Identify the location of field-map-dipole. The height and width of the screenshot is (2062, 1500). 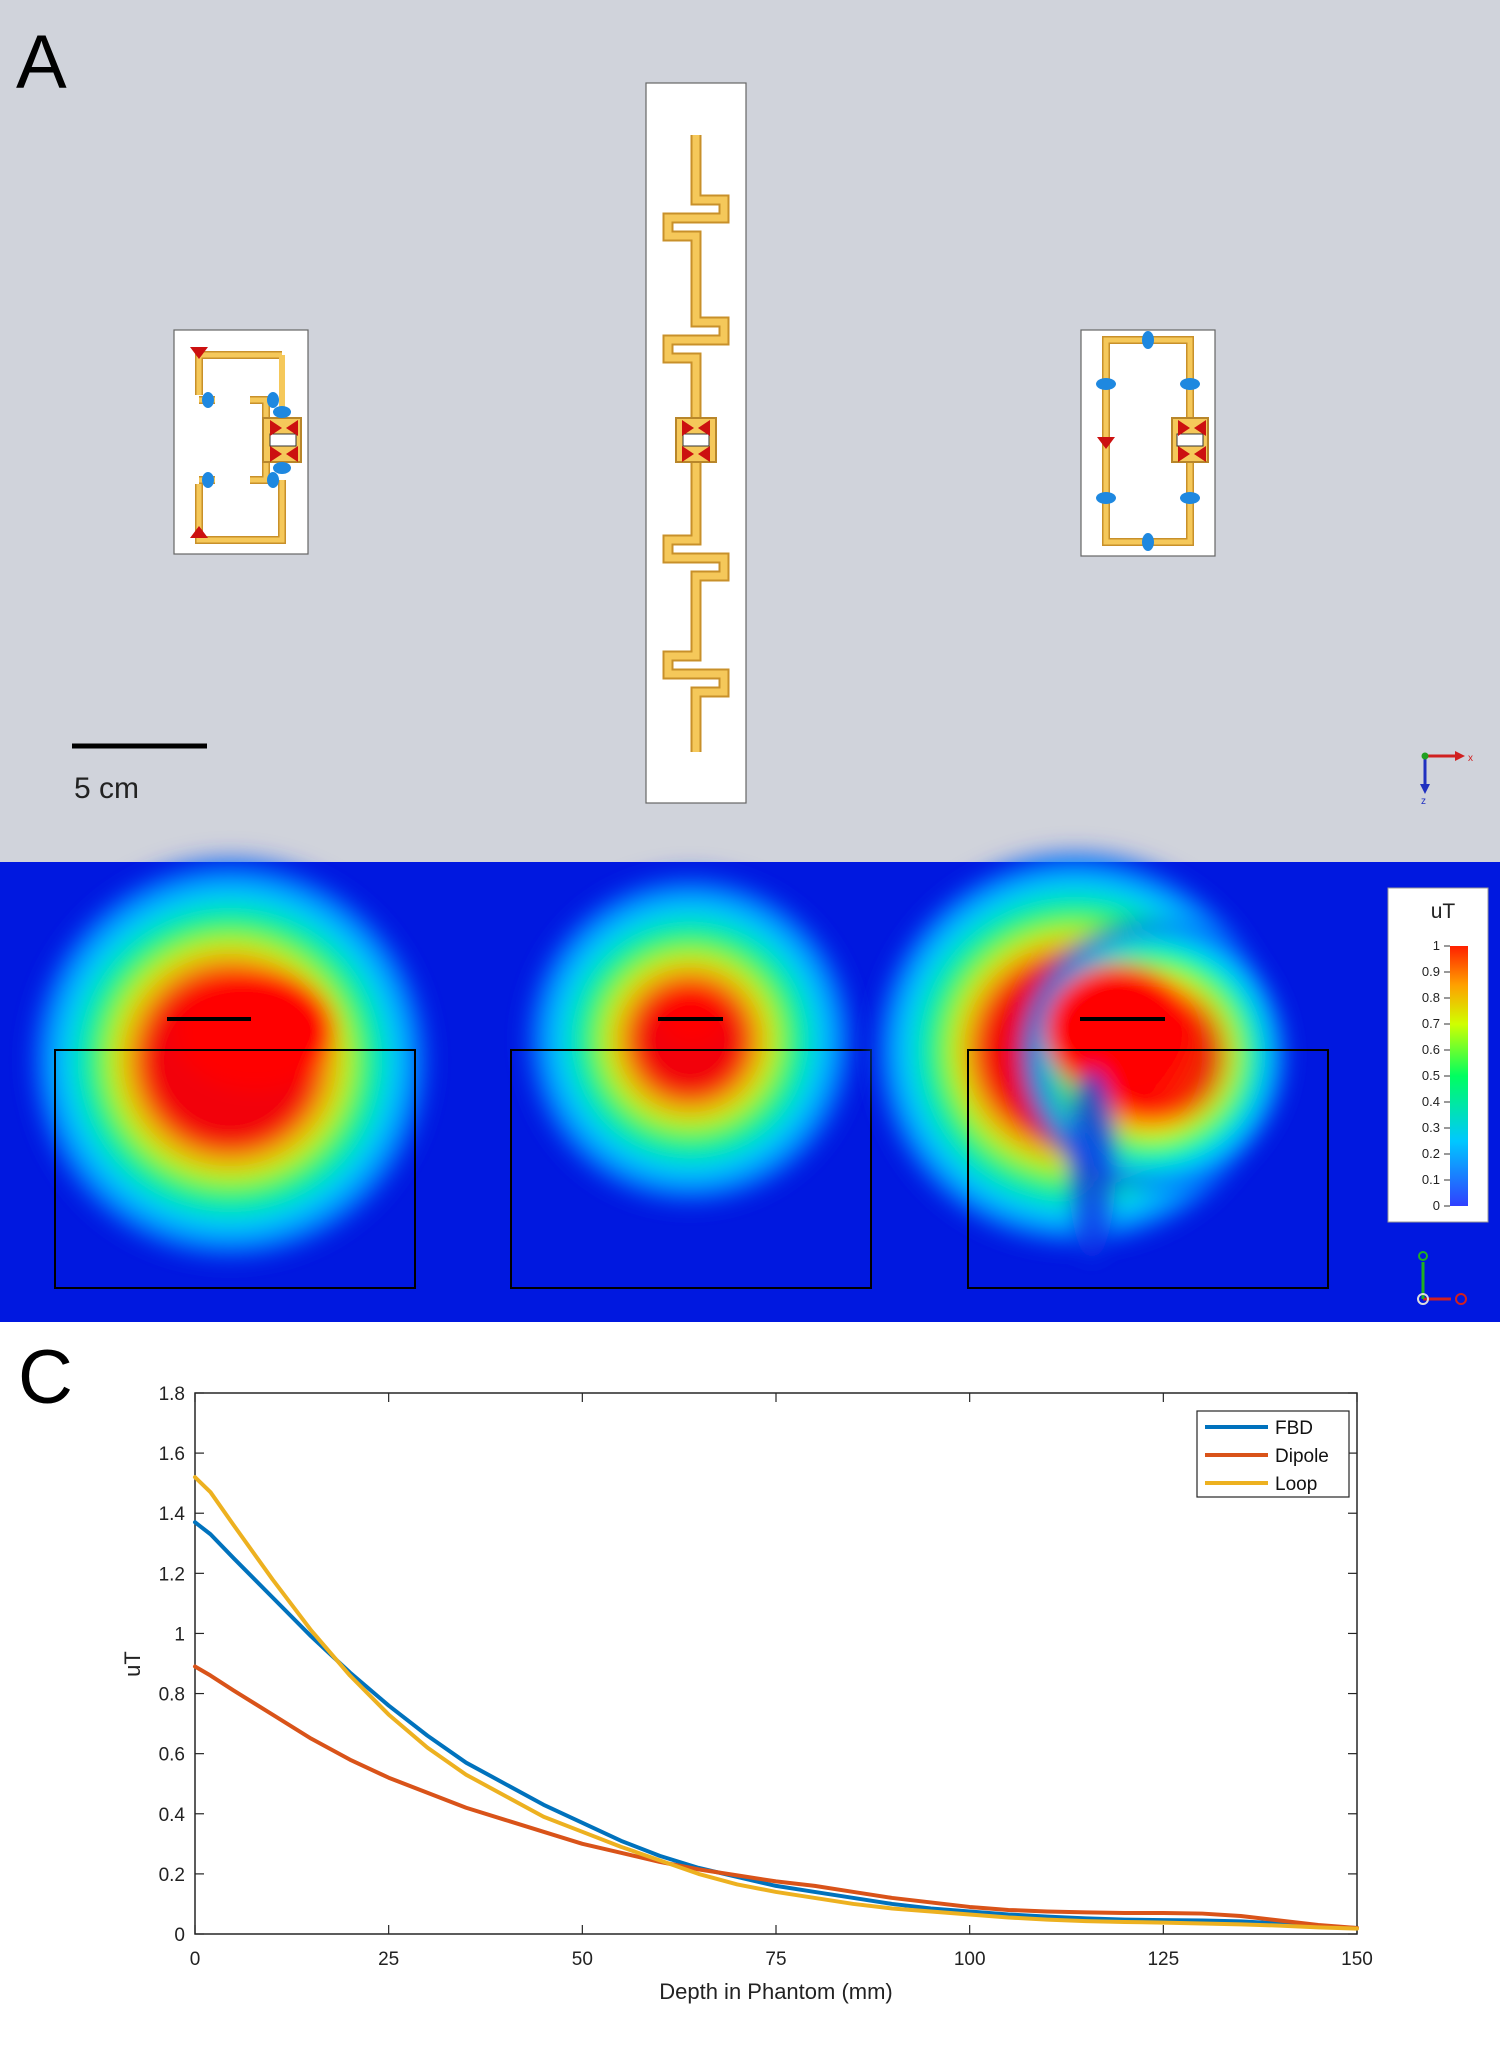
(691, 1077).